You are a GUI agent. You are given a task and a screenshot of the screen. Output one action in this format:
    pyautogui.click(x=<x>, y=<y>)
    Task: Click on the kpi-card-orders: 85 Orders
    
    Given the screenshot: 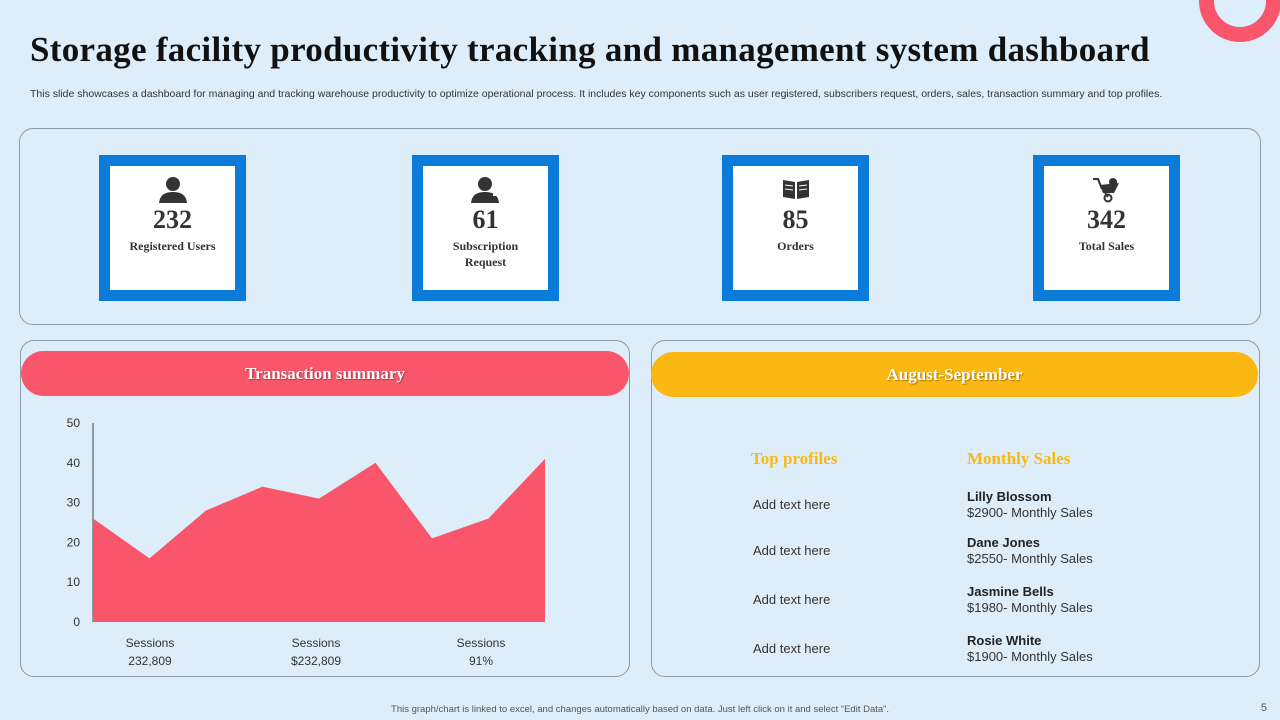 What is the action you would take?
    pyautogui.click(x=795, y=228)
    